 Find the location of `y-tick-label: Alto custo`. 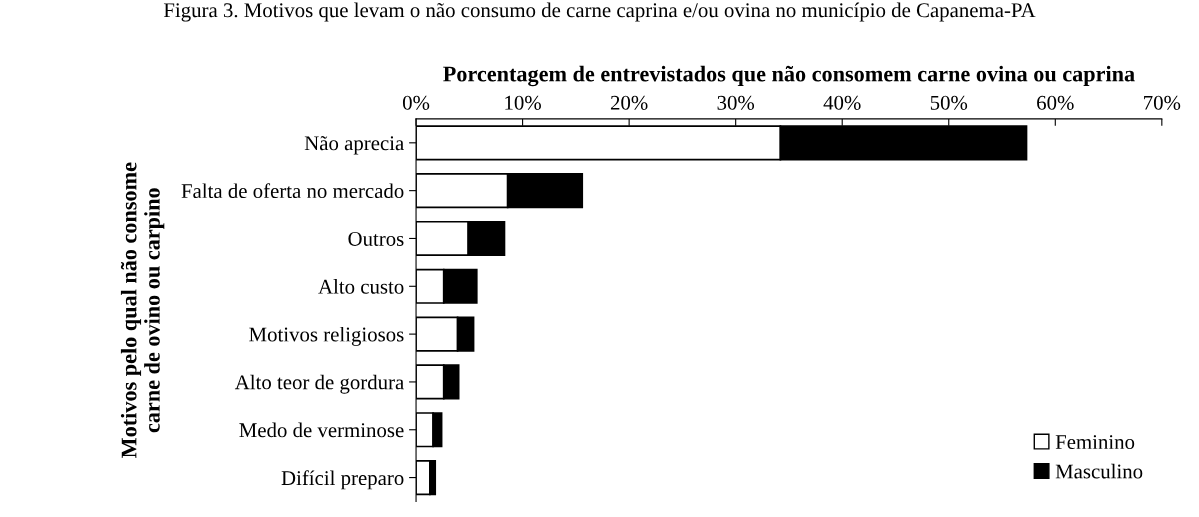

y-tick-label: Alto custo is located at coordinates (361, 286).